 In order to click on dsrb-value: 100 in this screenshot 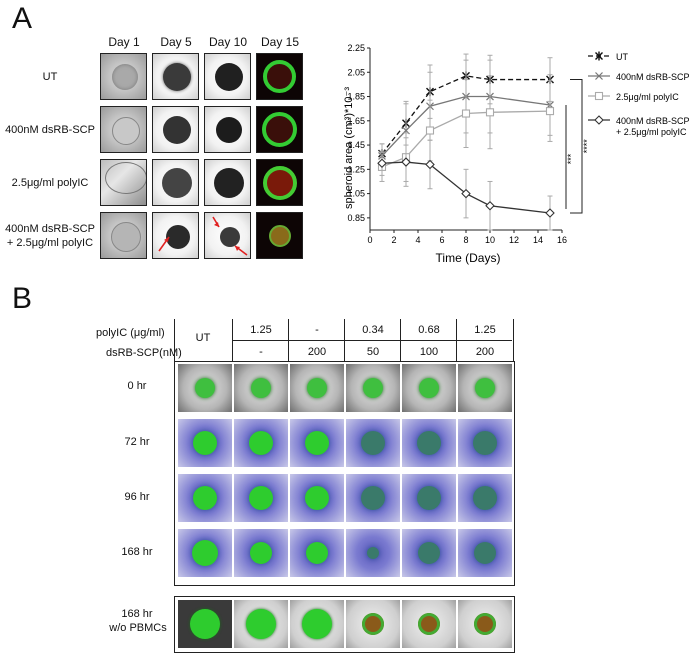, I will do `click(429, 352)`.